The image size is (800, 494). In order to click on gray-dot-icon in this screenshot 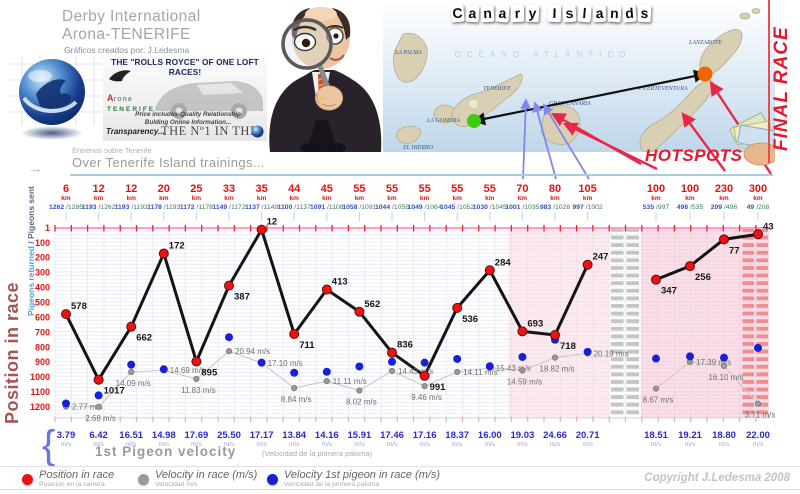, I will do `click(143, 479)`.